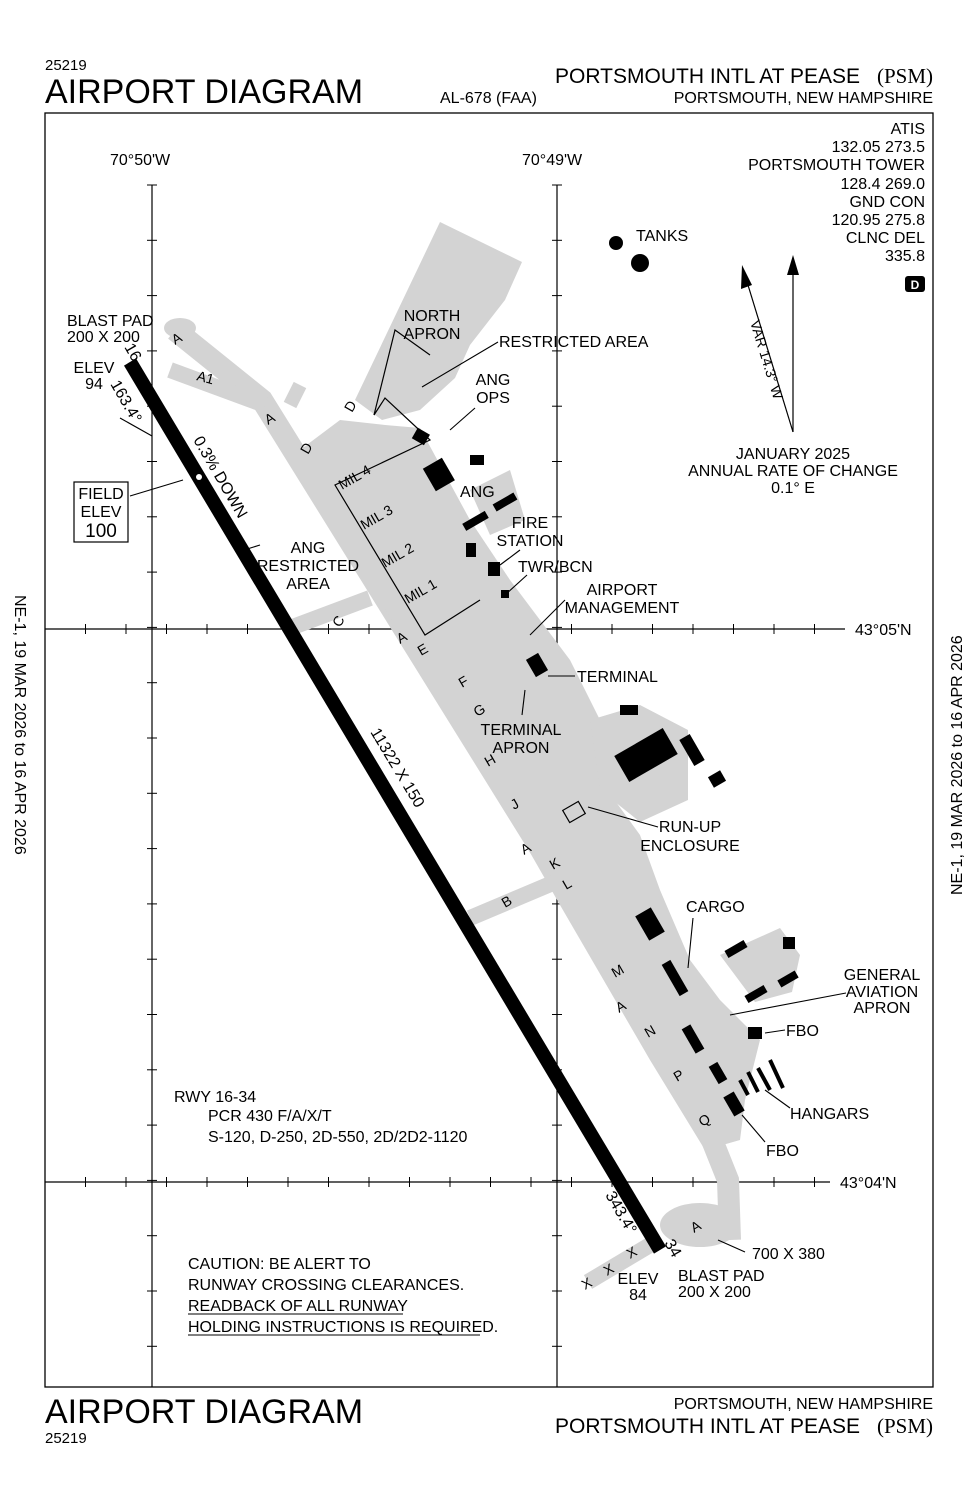 The image size is (978, 1500). Describe the element at coordinates (515, 899) in the screenshot. I see `taxiway-b` at that location.